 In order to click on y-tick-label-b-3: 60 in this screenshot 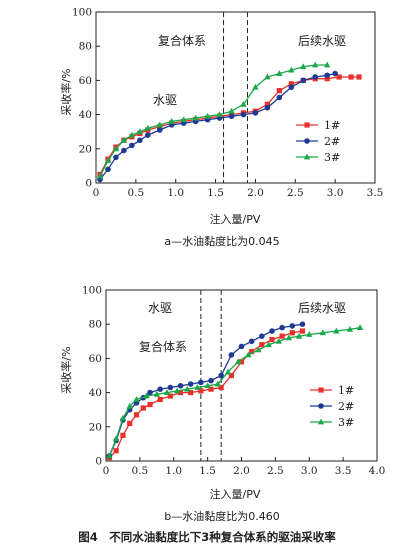, I will do `click(95, 359)`.